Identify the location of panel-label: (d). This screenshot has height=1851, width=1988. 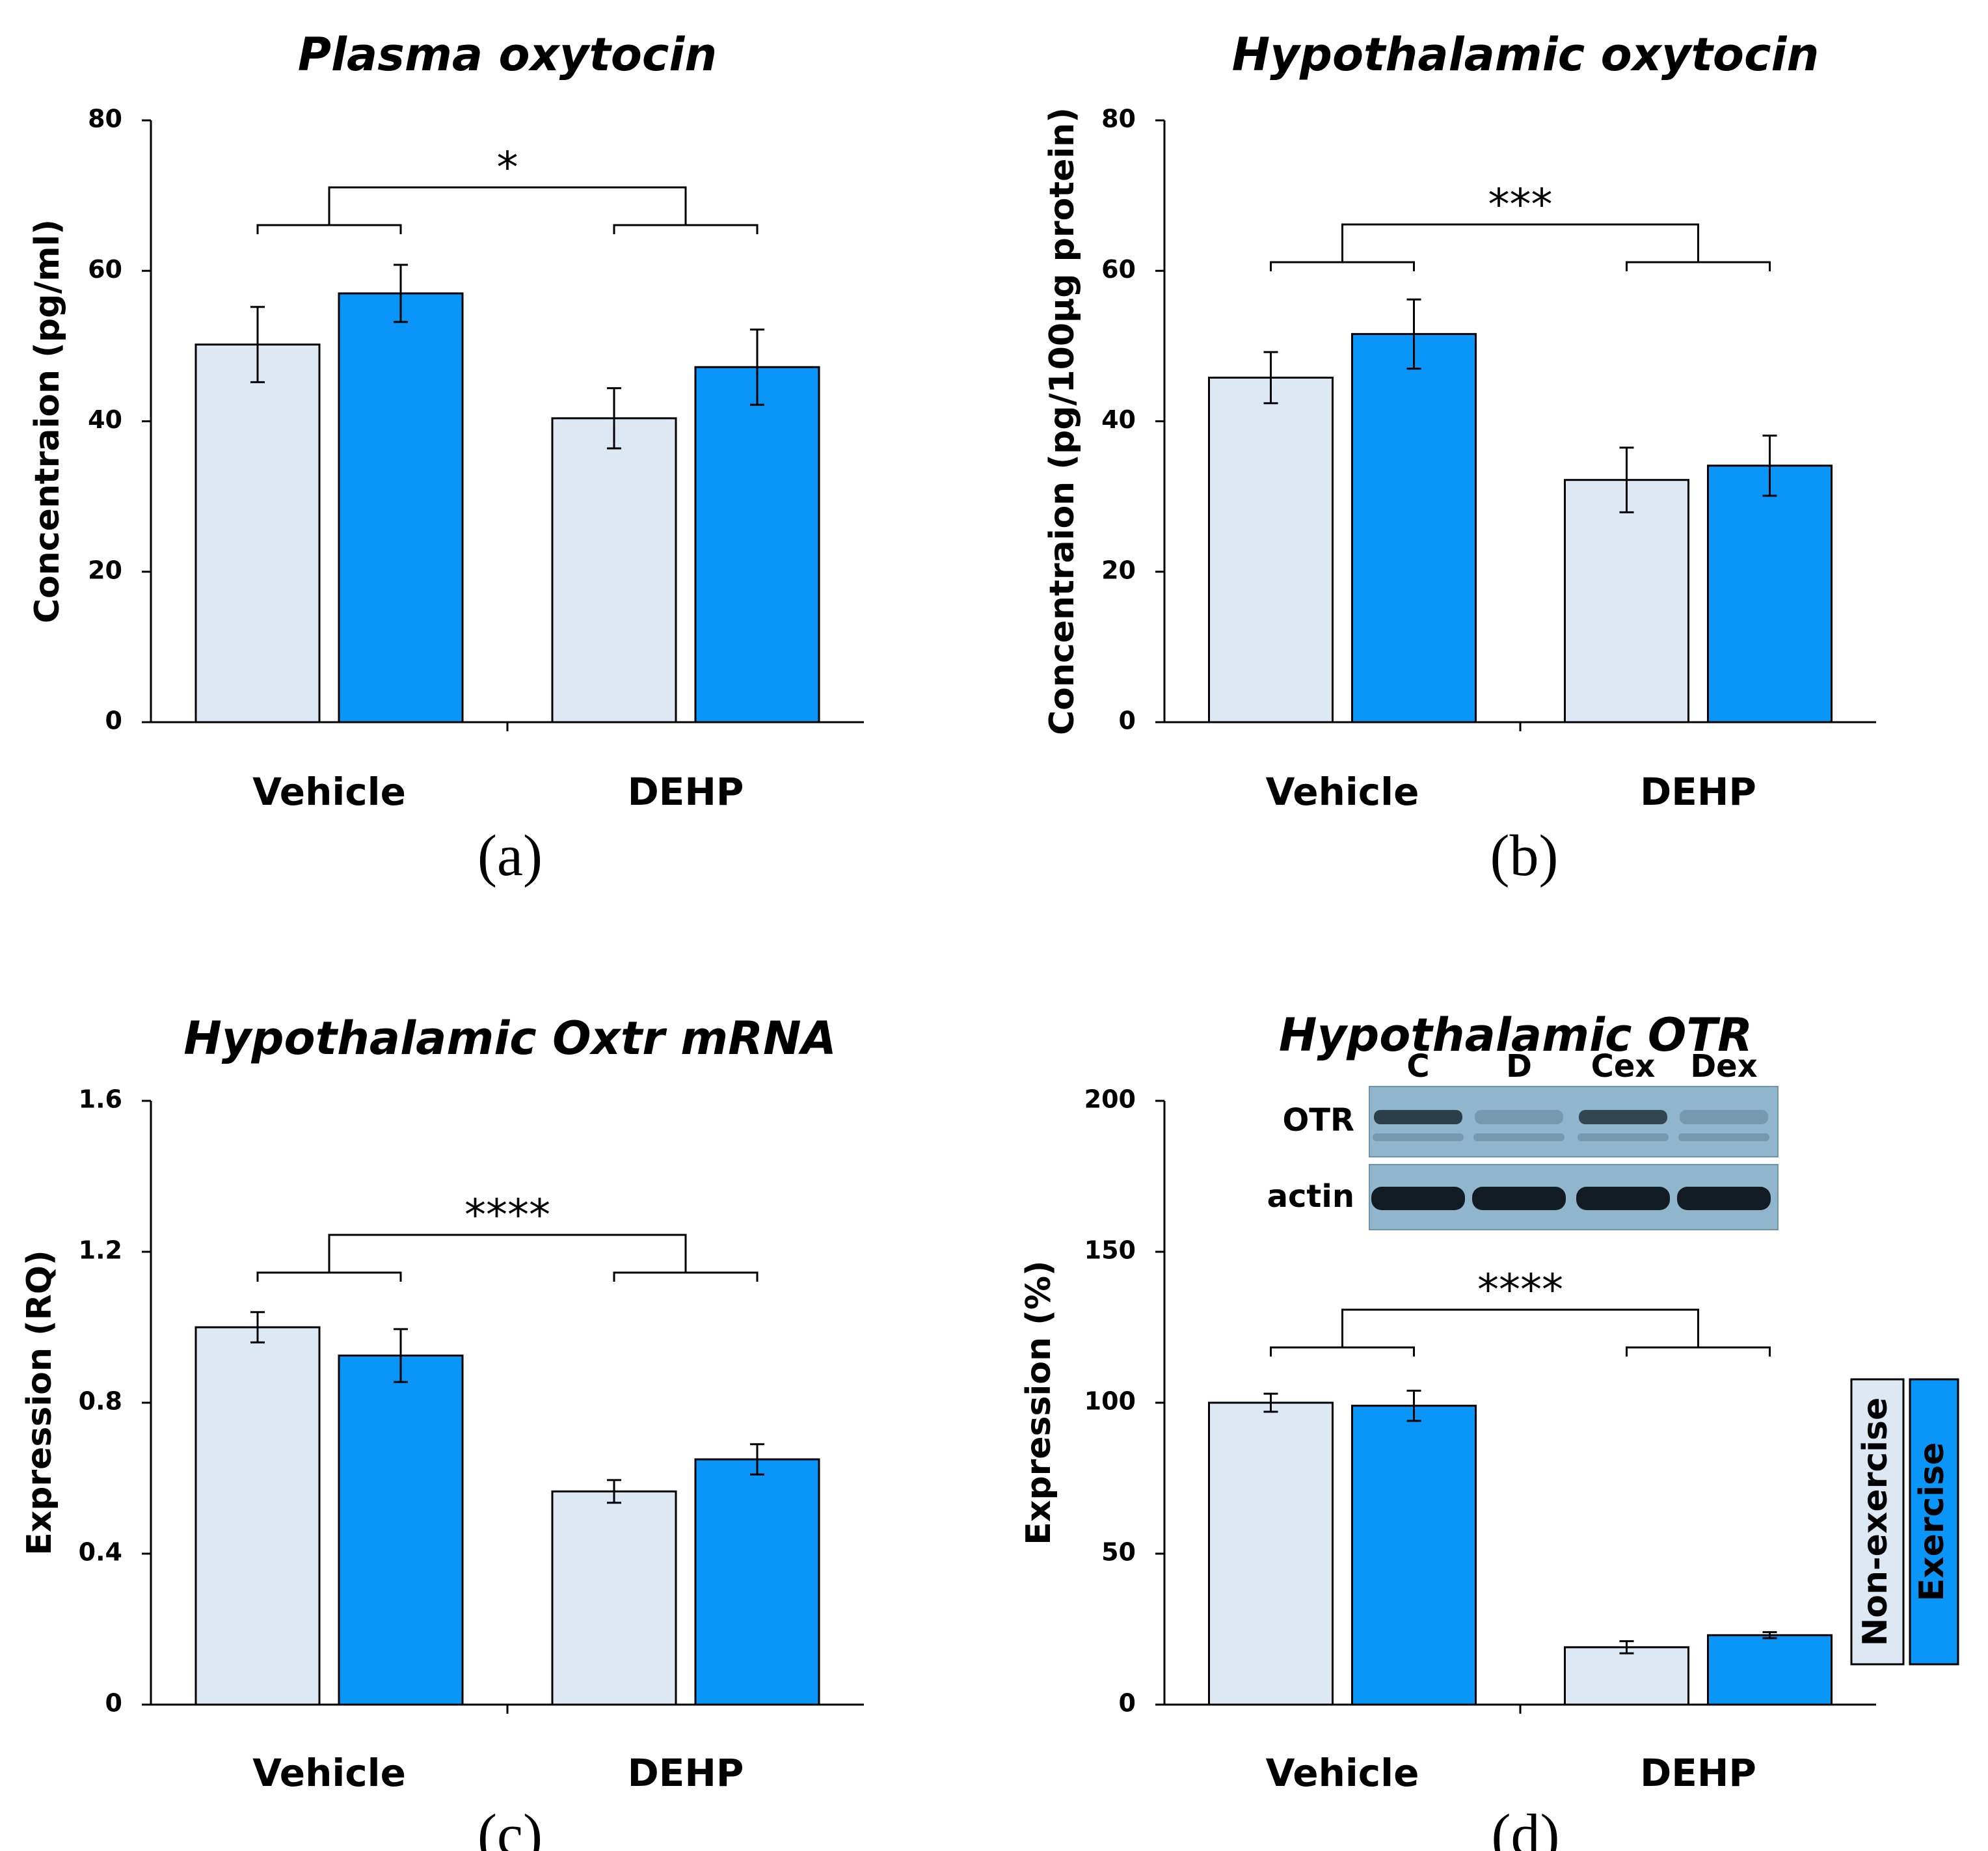
(1526, 1827).